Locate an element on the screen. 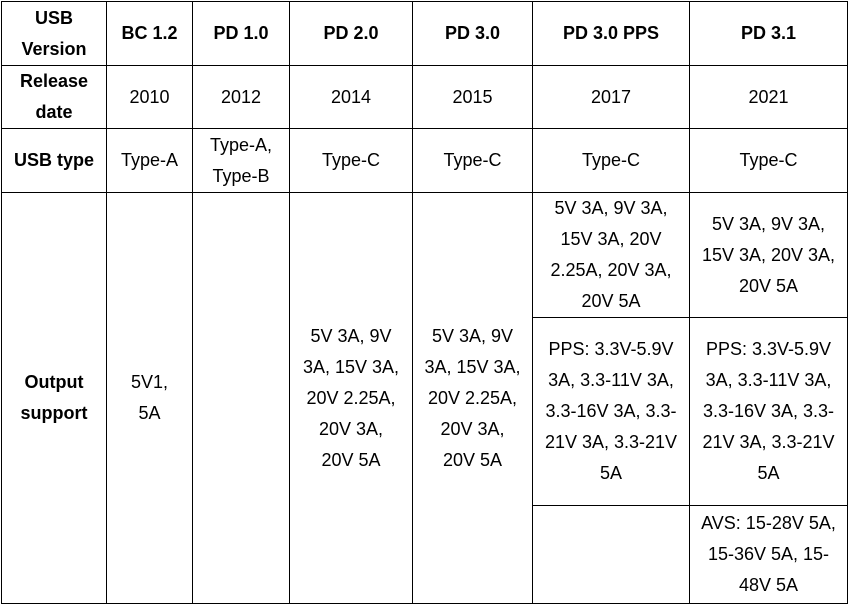 This screenshot has height=606, width=850. header-cell: PD 3.0 is located at coordinates (472, 33).